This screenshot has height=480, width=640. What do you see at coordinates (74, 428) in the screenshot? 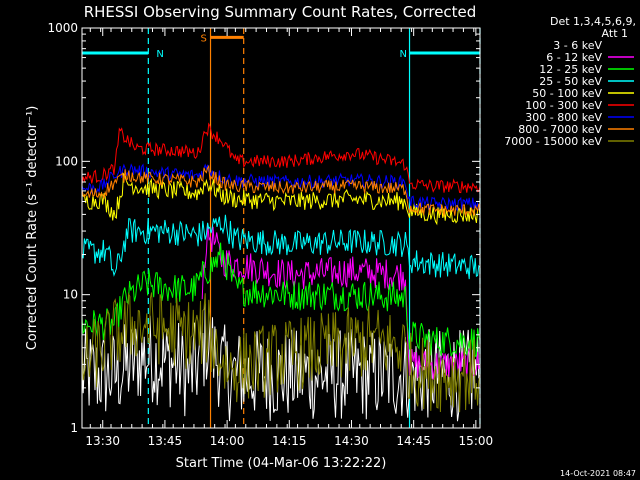
I see `y-tick-label: 1` at bounding box center [74, 428].